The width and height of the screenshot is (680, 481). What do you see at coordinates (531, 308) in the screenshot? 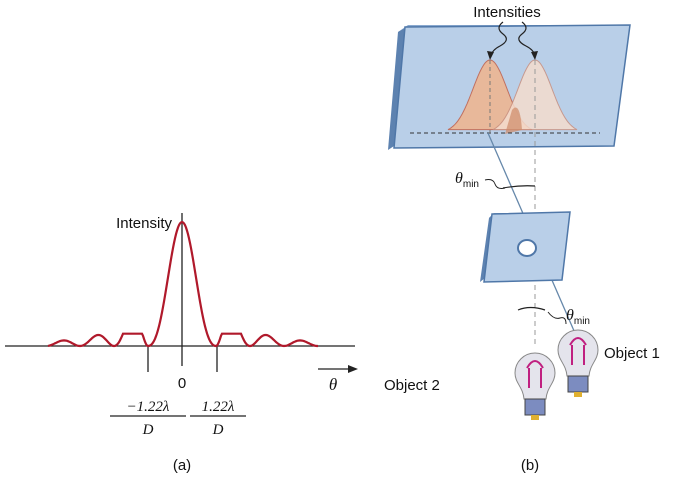
I see `angle-arc-bottom` at bounding box center [531, 308].